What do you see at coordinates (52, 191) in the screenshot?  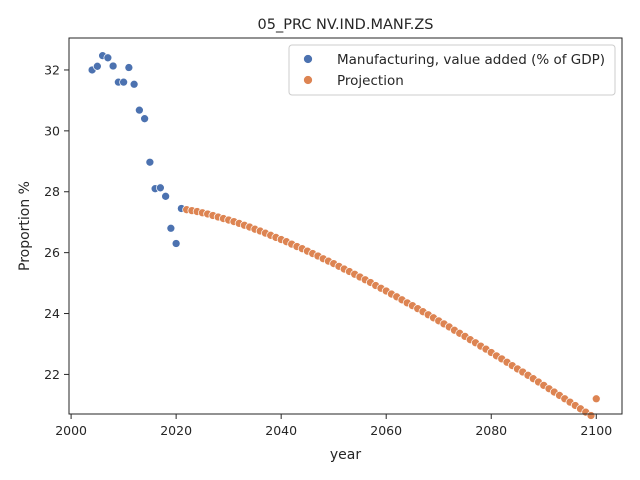 I see `y-tick-label: 28` at bounding box center [52, 191].